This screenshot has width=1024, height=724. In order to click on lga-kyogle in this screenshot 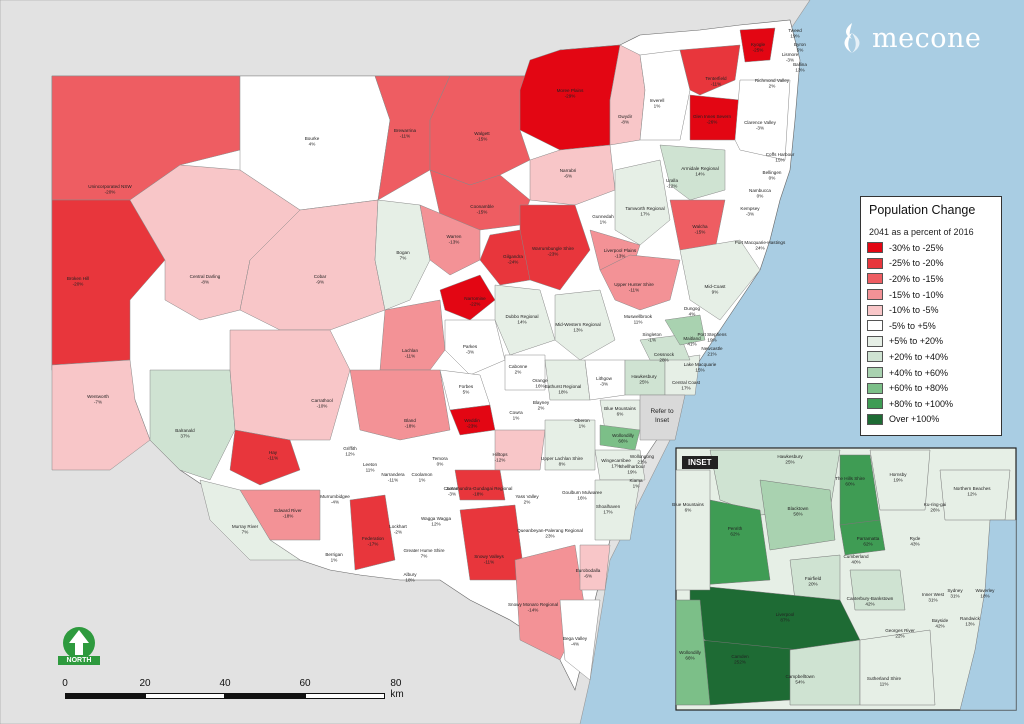, I will do `click(757, 45)`.